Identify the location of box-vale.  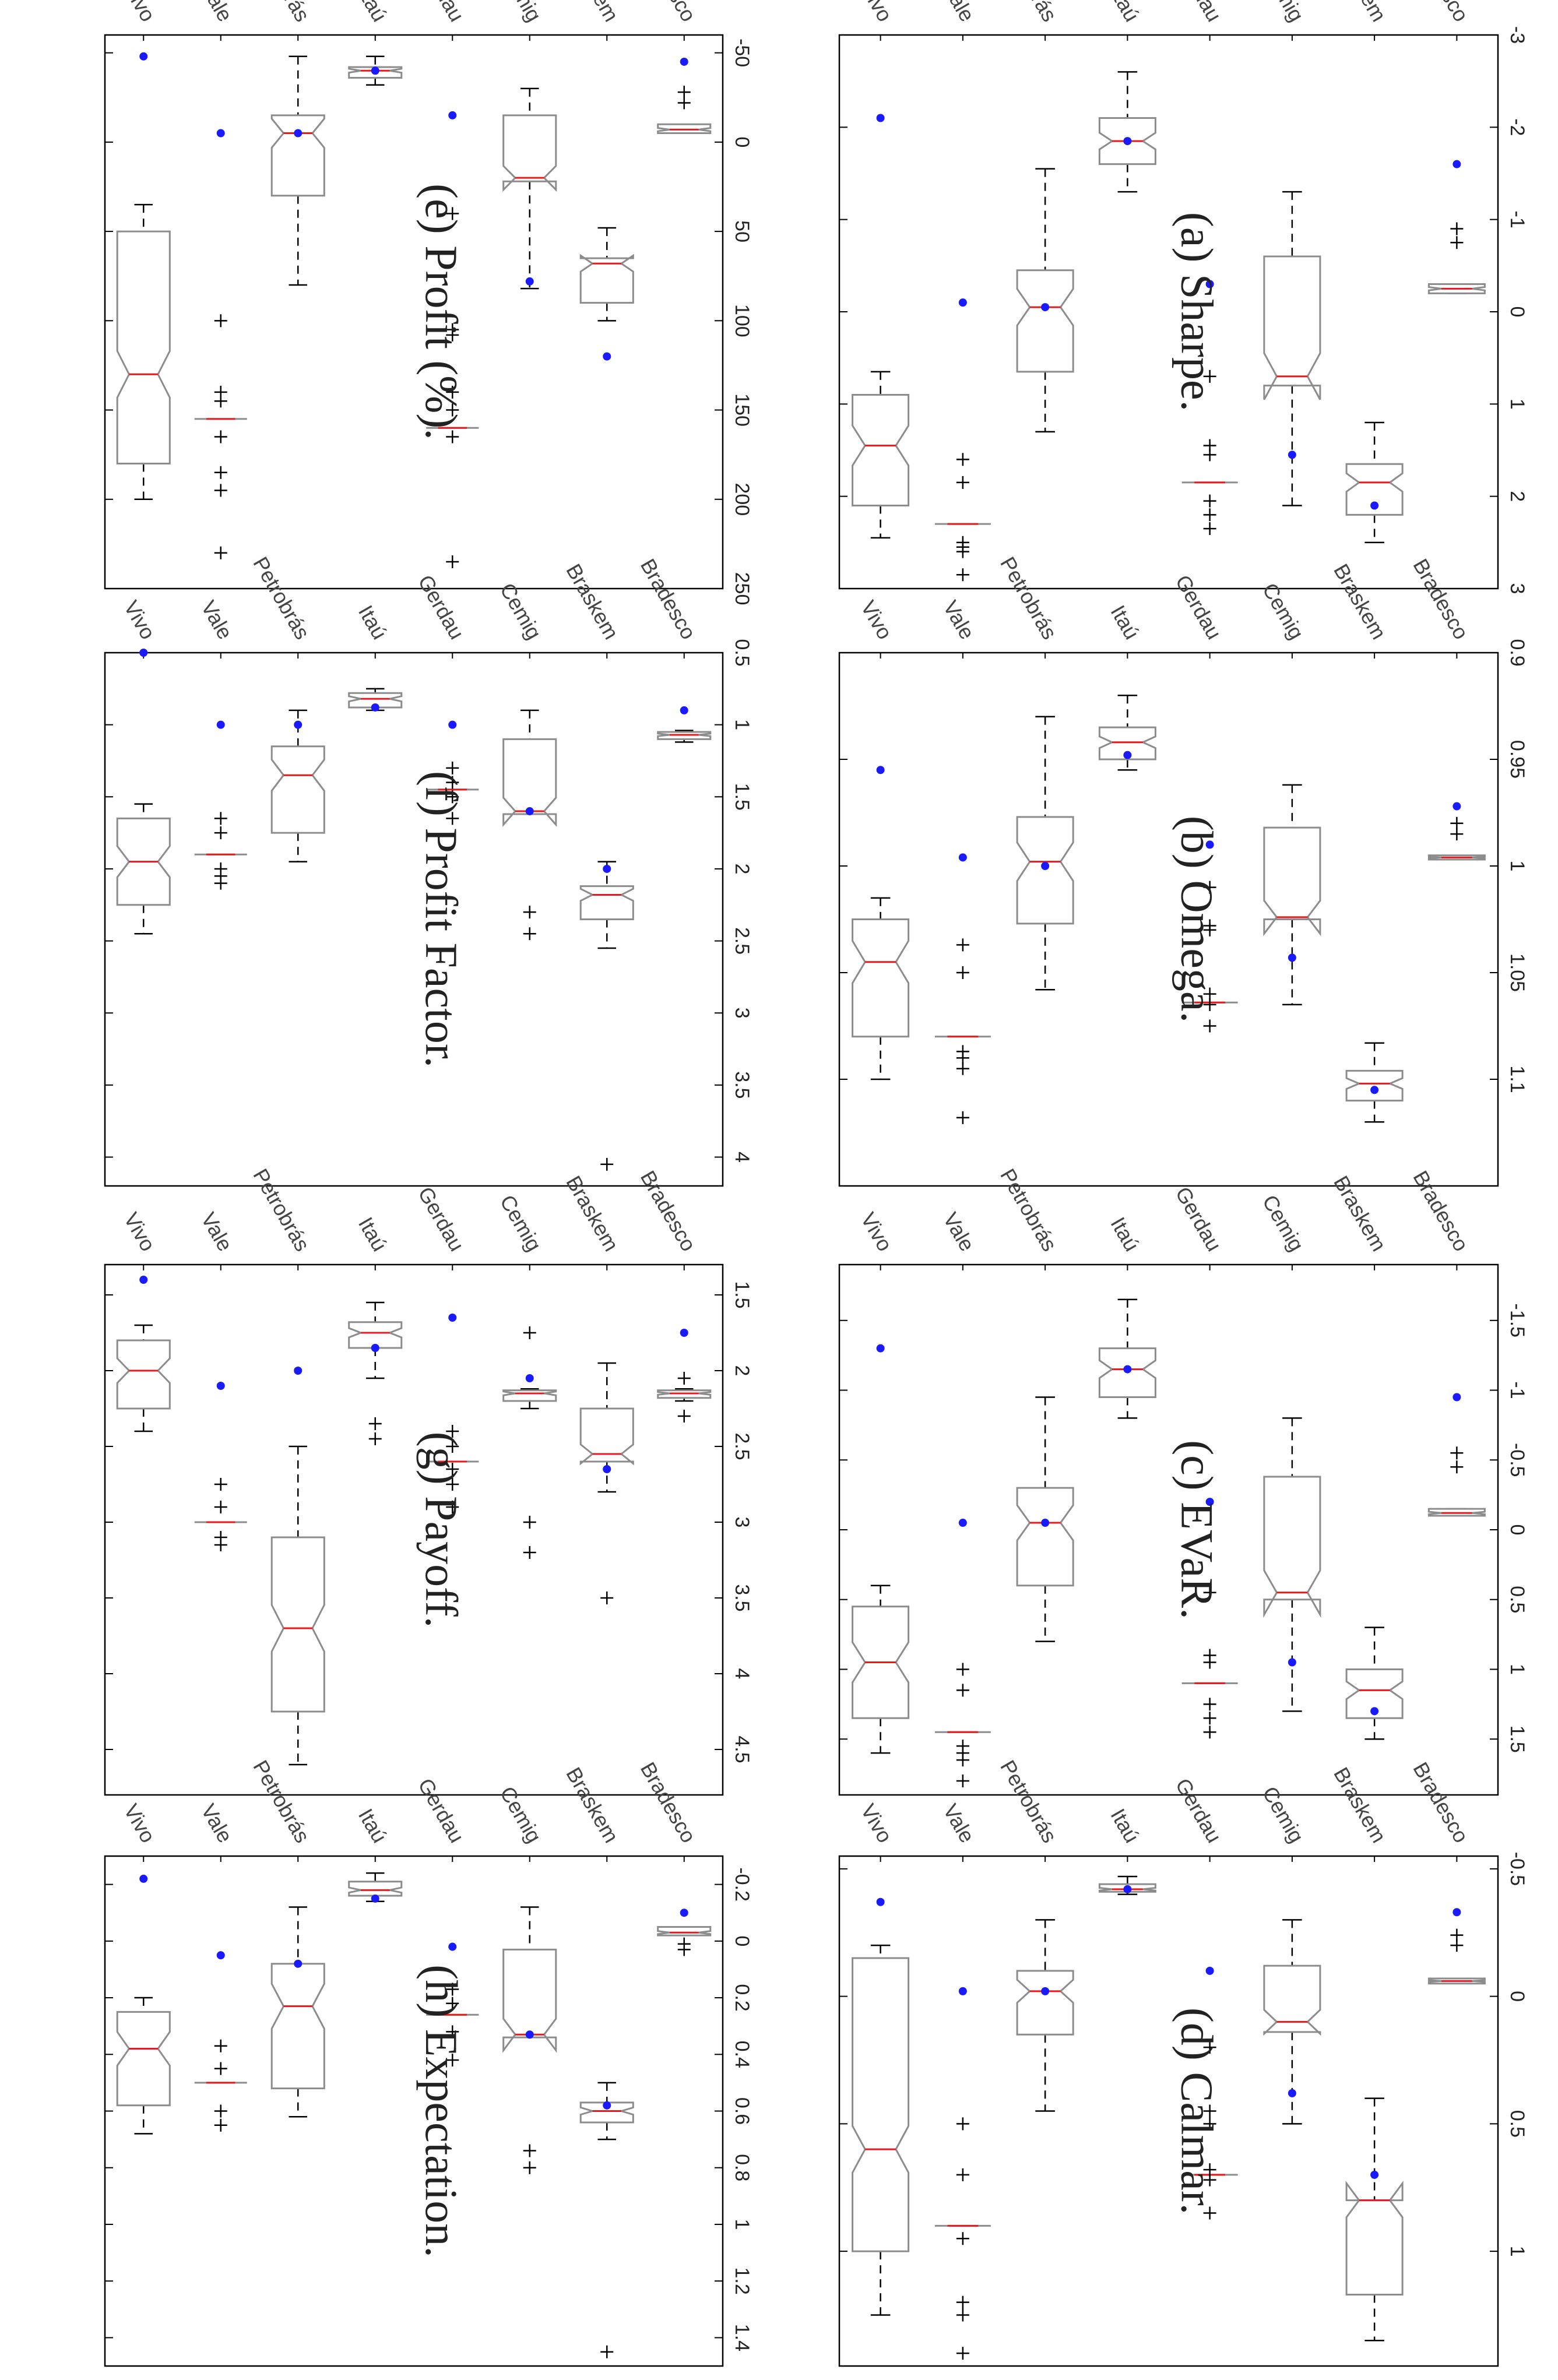
(221, 1466).